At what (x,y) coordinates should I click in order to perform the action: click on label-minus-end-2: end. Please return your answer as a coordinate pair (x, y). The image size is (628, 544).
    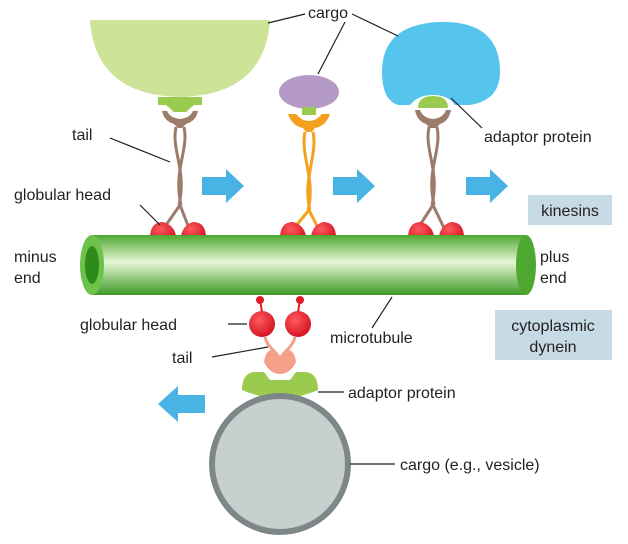
    Looking at the image, I should click on (27, 278).